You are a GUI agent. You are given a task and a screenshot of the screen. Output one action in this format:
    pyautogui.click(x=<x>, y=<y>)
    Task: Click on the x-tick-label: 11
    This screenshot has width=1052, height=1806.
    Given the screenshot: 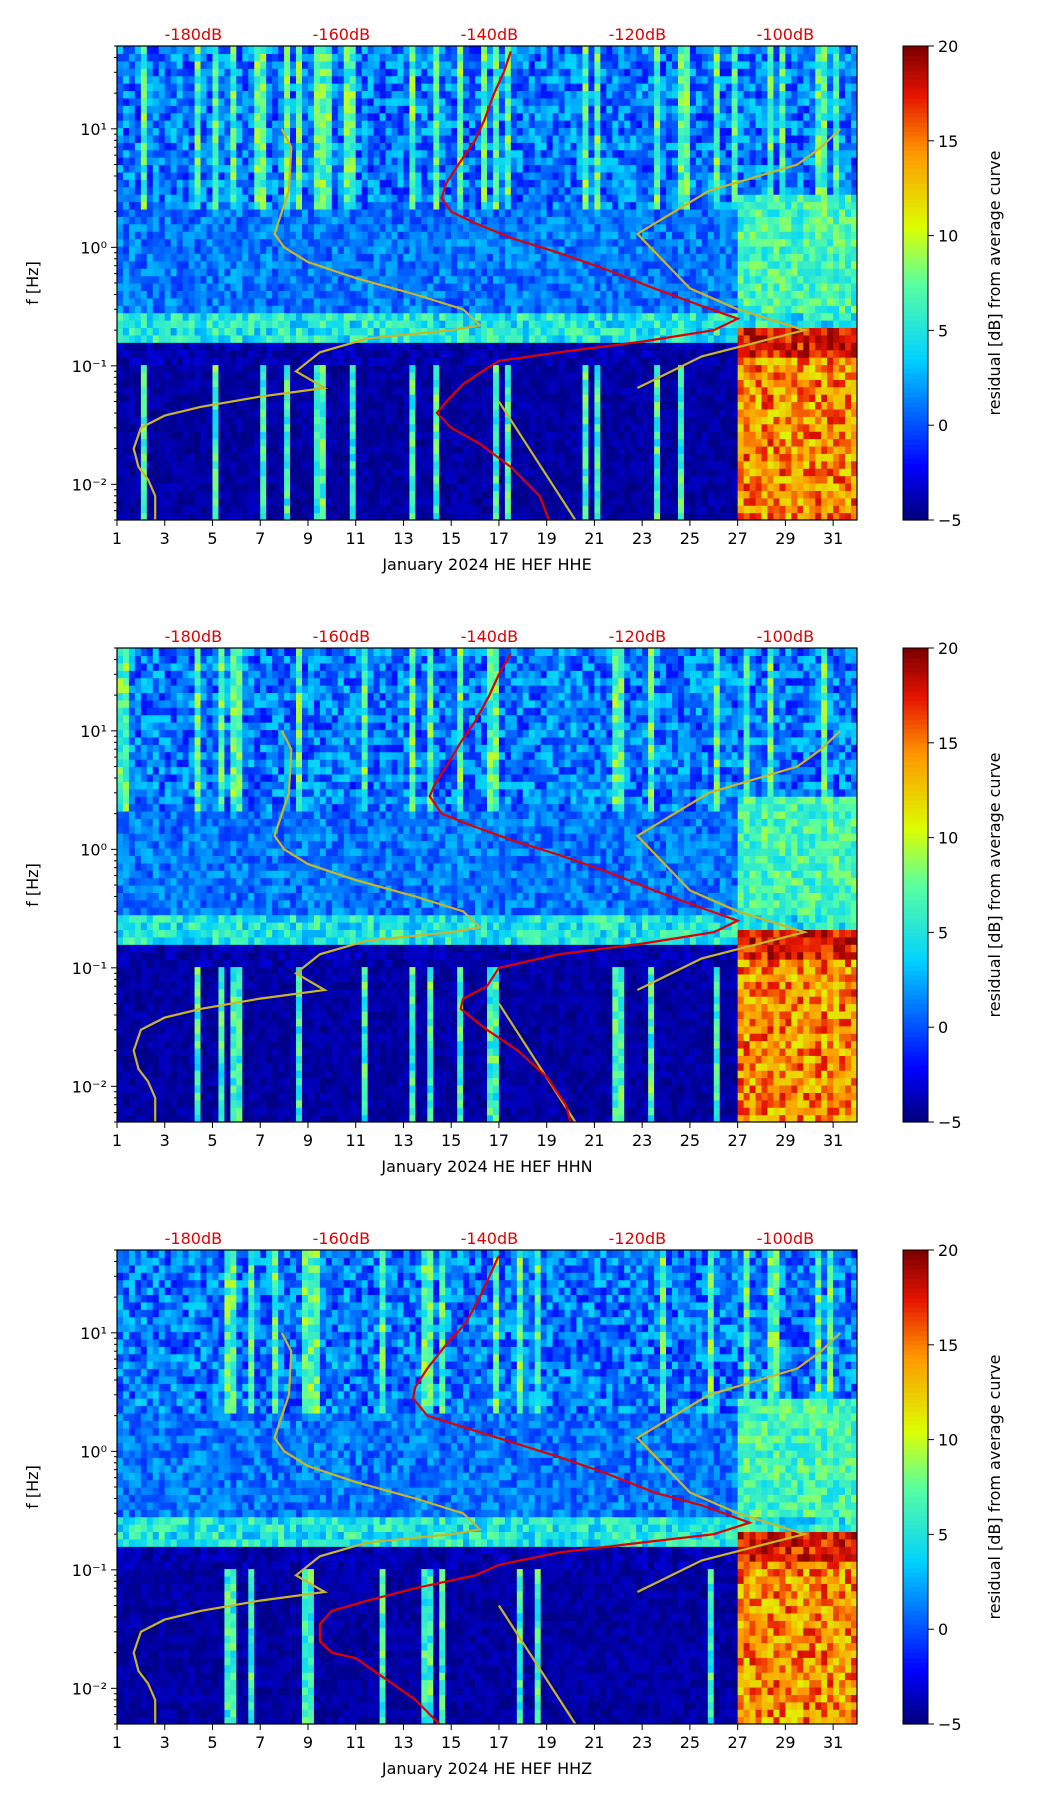 What is the action you would take?
    pyautogui.click(x=356, y=1140)
    